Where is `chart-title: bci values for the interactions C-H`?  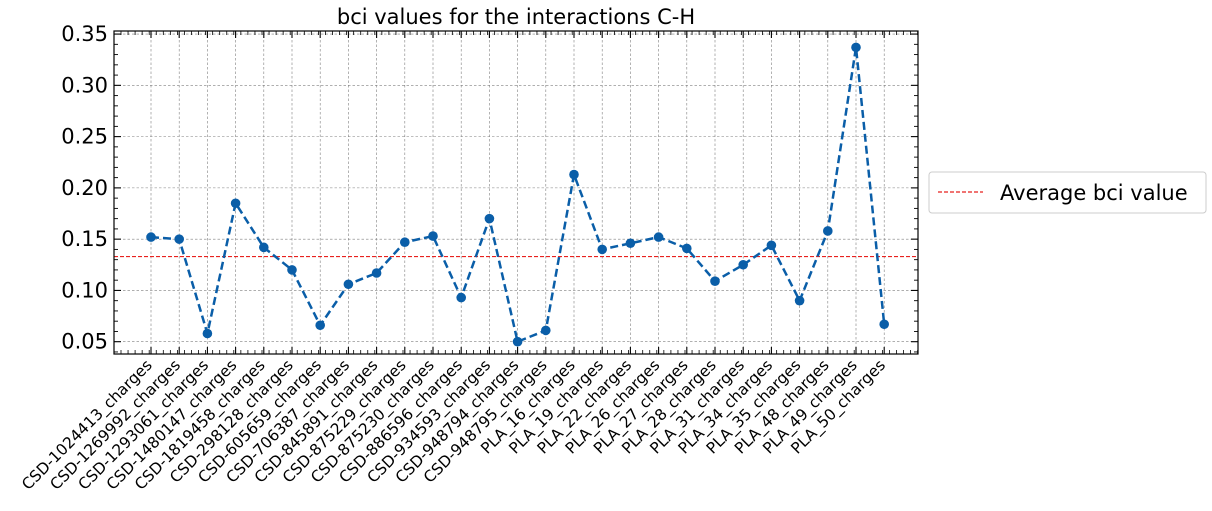
chart-title: bci values for the interactions C-H is located at coordinates (516, 17).